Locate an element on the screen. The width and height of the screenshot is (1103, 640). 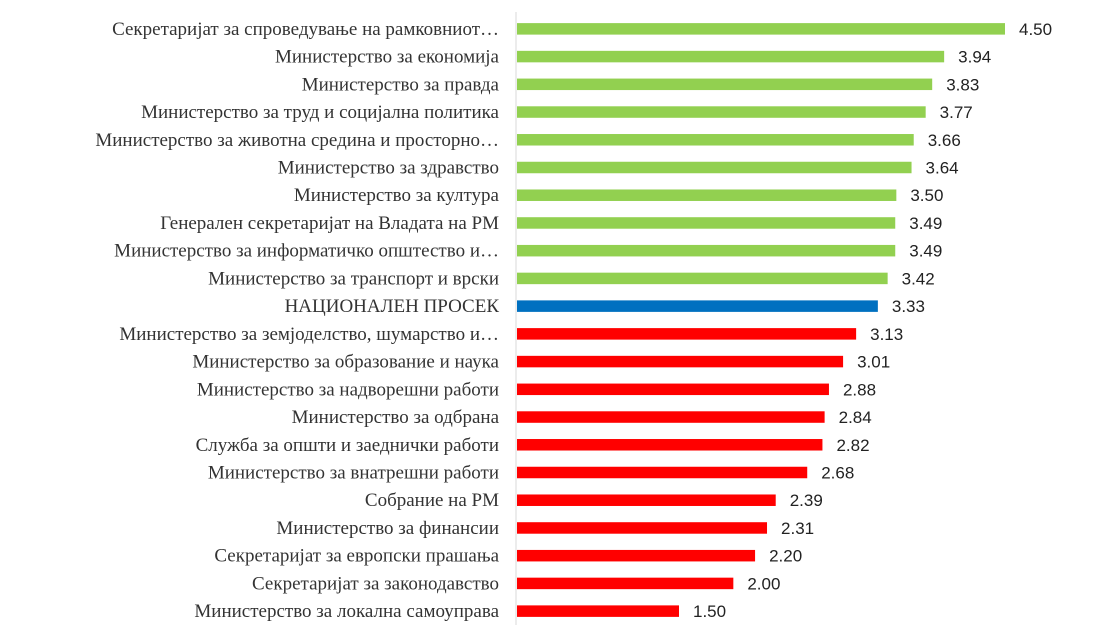
category-label: Министерство за внатрешни работи is located at coordinates (353, 473).